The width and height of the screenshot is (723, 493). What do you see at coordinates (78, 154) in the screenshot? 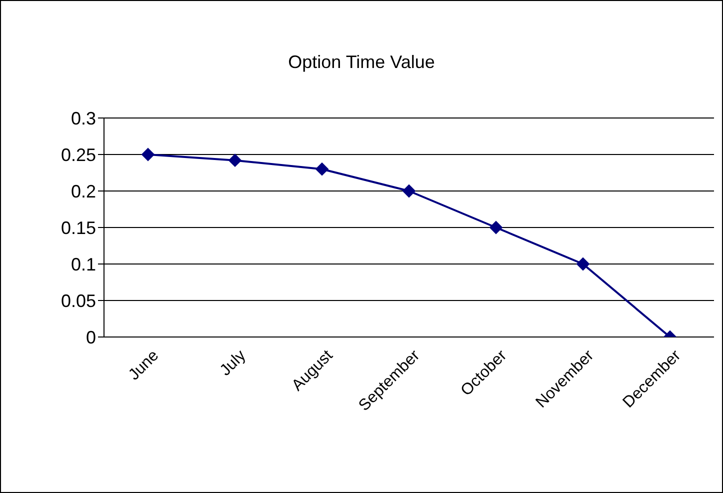
I see `y-tick-label: 0.25` at bounding box center [78, 154].